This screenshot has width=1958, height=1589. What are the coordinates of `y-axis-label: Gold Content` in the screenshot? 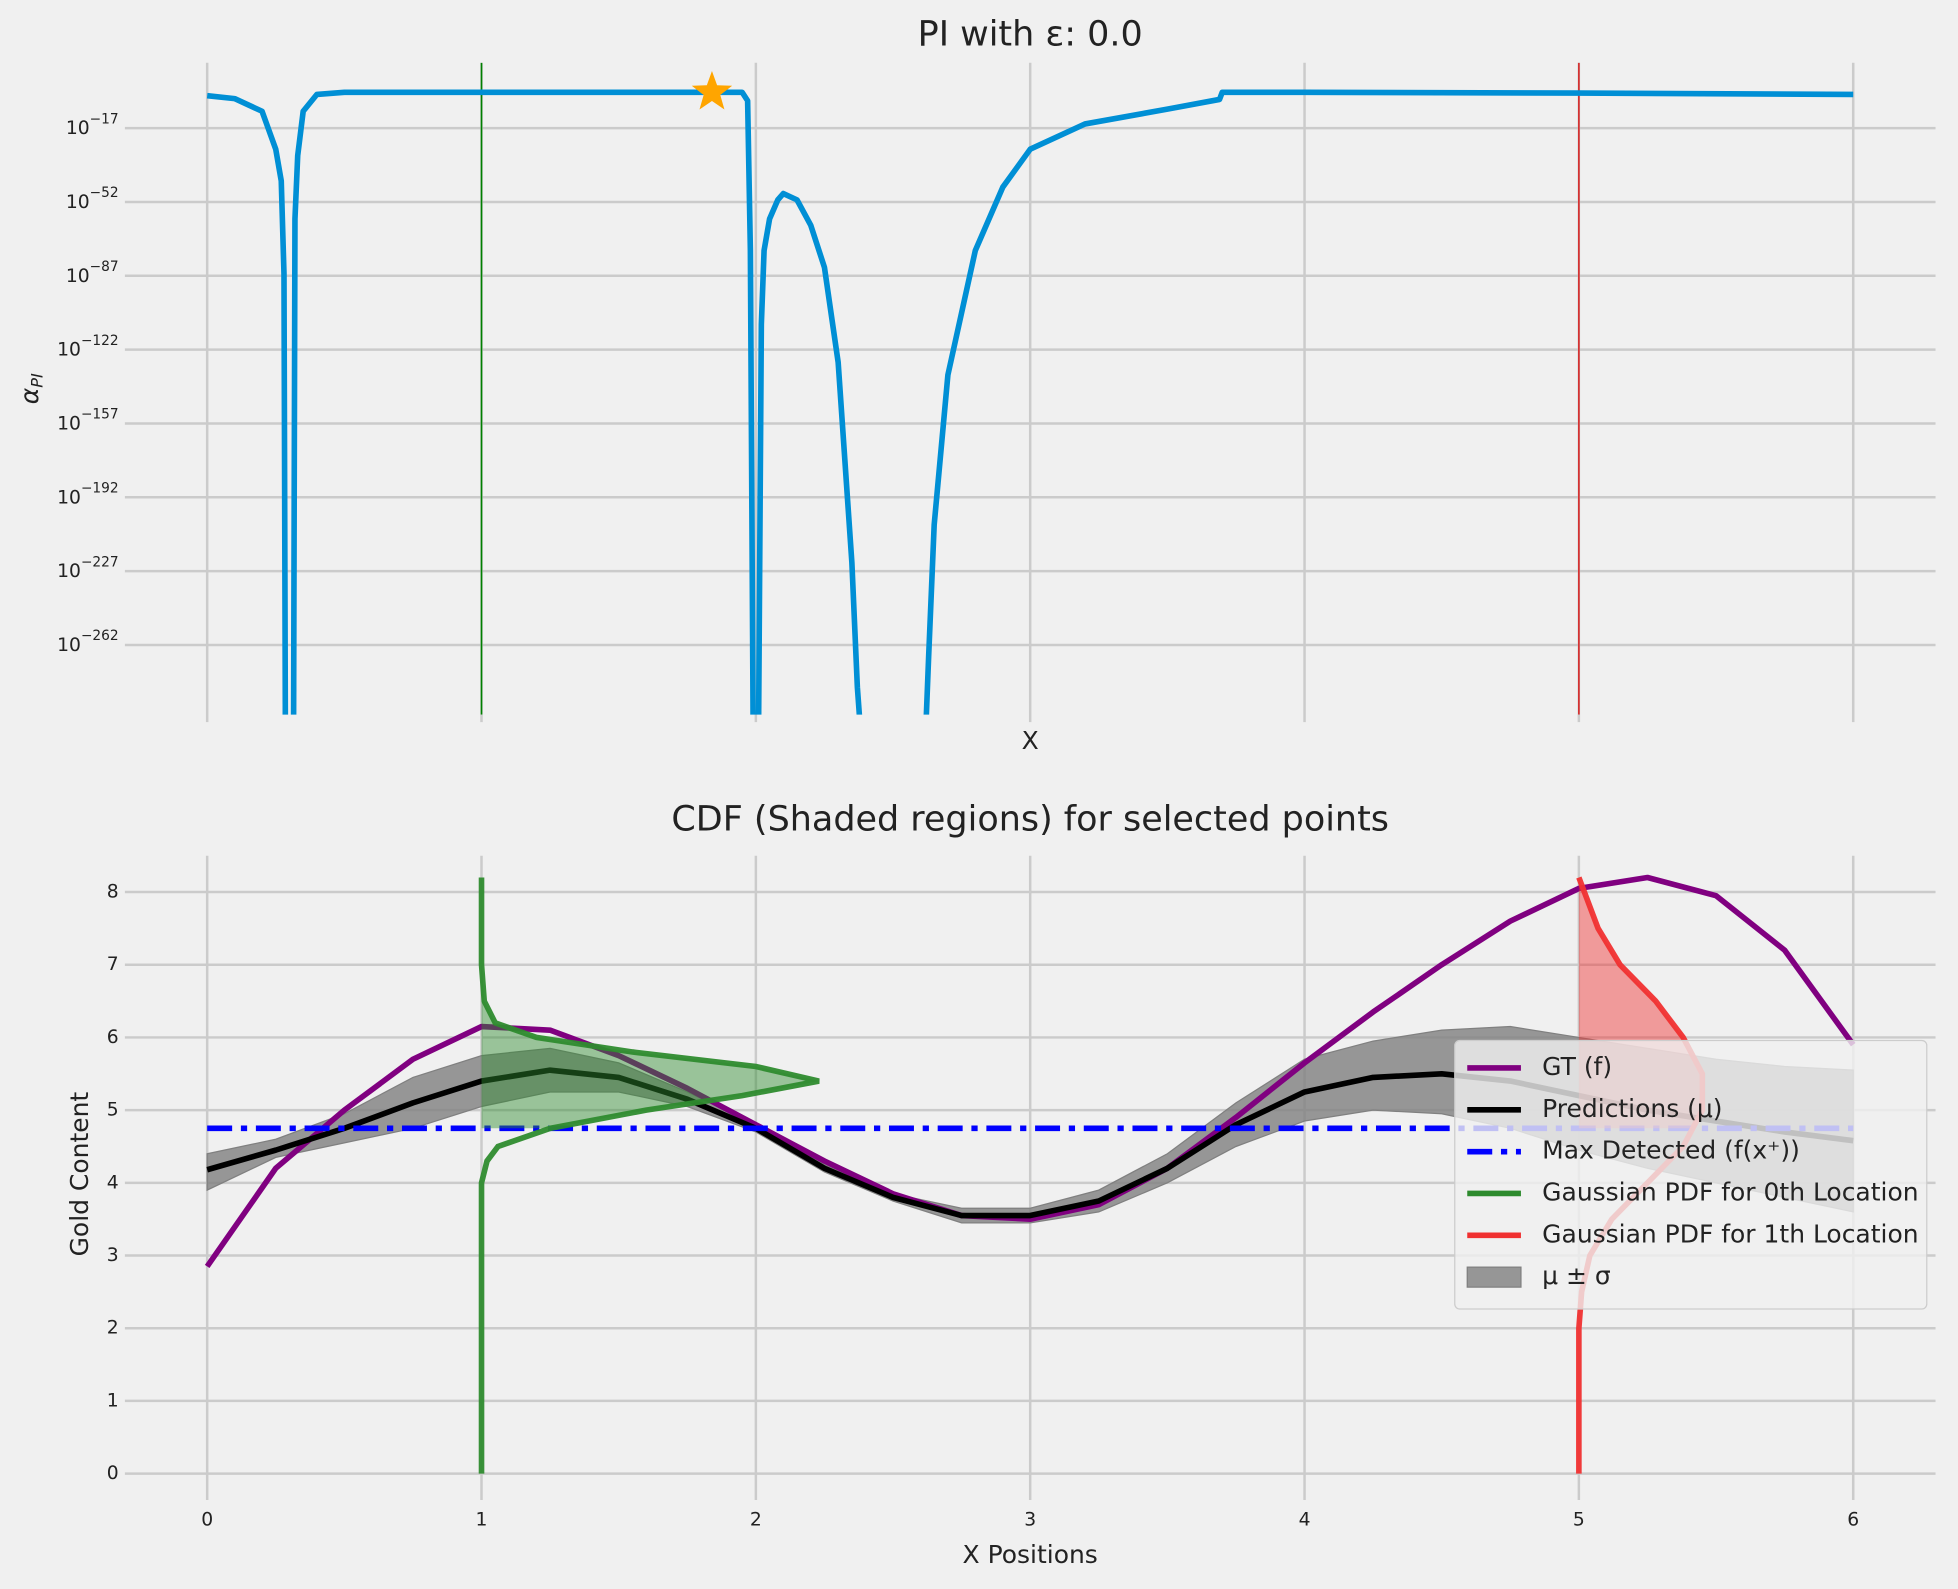 It's located at (79, 1174).